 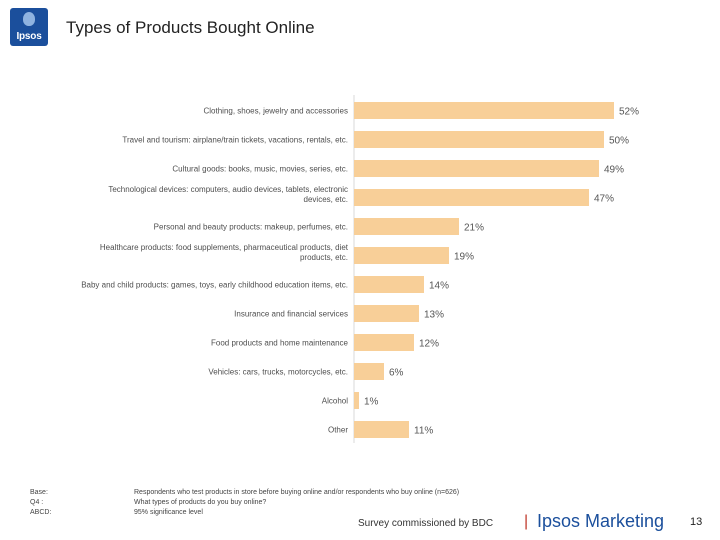 I want to click on ipsos-logo: Ipsos, so click(x=29, y=27).